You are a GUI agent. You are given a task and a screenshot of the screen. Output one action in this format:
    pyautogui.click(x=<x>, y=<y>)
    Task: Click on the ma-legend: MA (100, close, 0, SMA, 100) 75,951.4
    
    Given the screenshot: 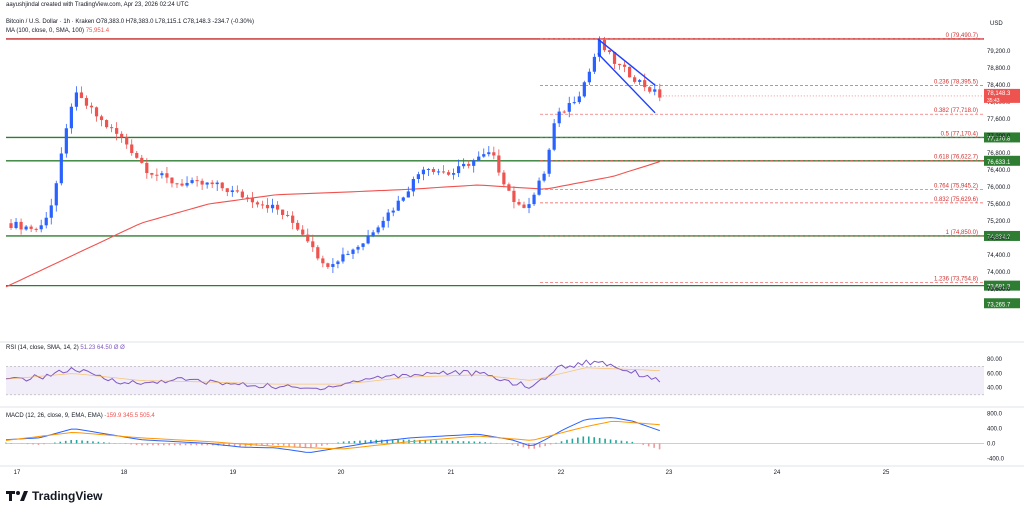 What is the action you would take?
    pyautogui.click(x=57, y=31)
    